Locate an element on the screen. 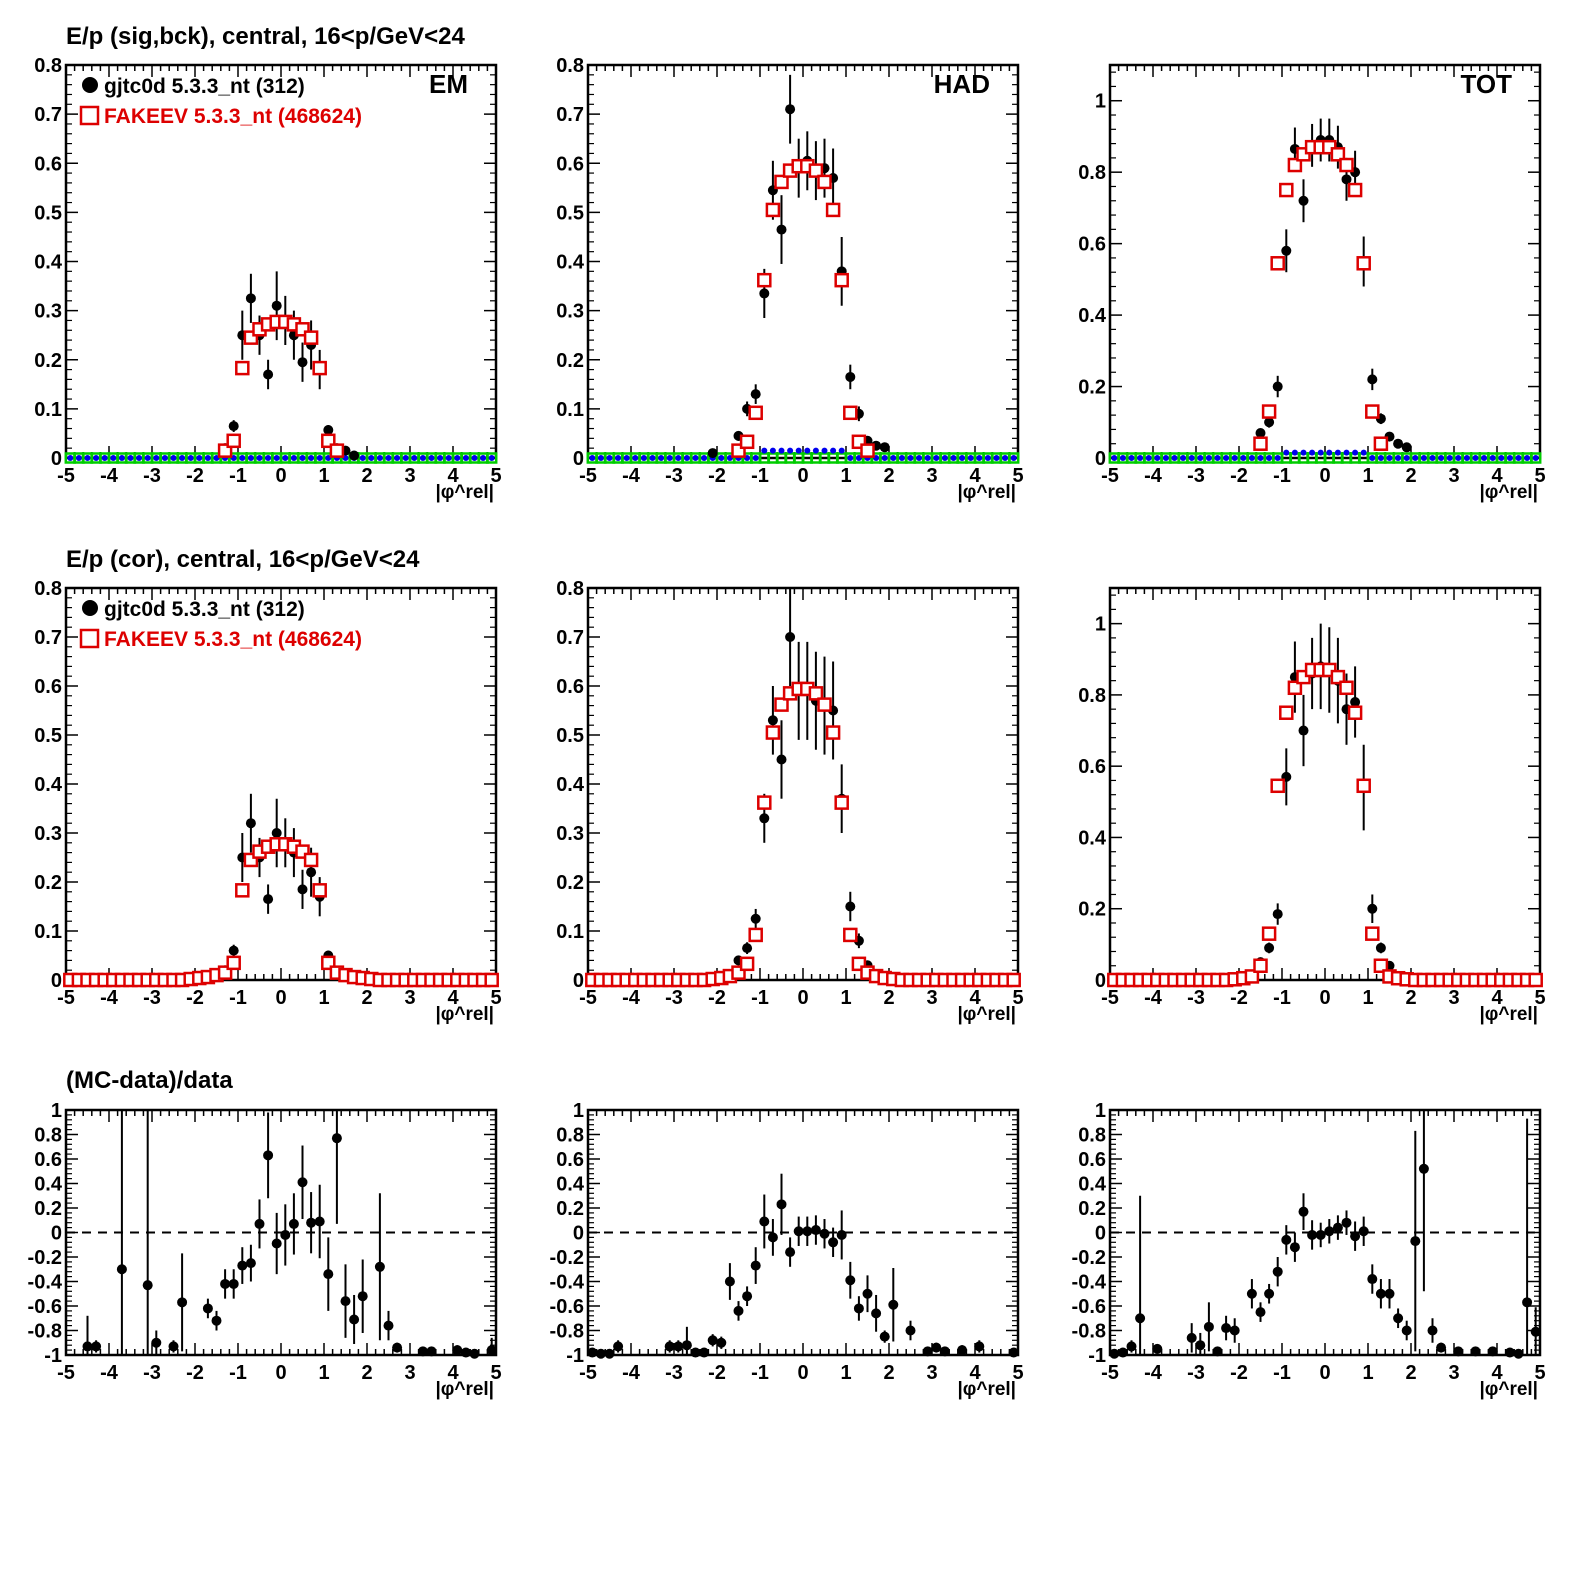 Image resolution: width=1575 pixels, height=1575 pixels. x-tick-label: 5 is located at coordinates (1539, 1373).